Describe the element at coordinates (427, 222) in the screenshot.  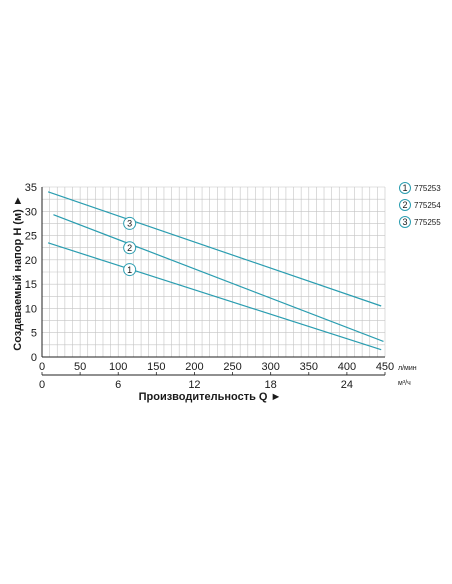
I see `legend-entry-3: 775255` at that location.